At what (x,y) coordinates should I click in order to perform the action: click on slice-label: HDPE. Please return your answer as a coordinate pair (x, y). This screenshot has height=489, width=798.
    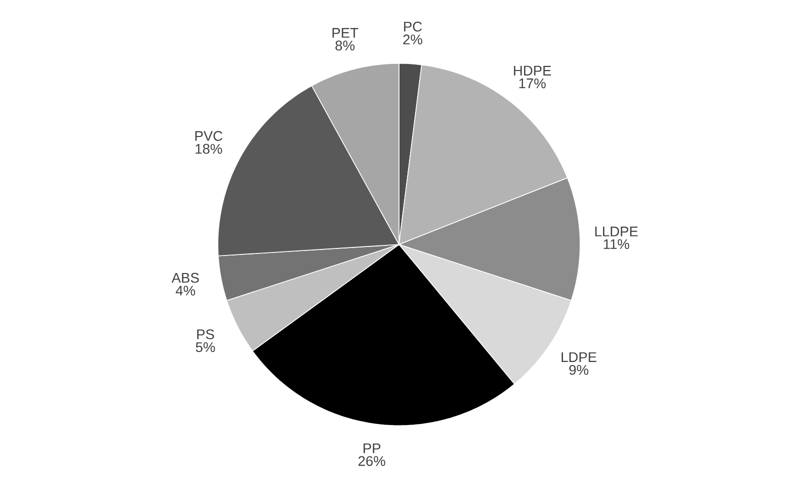
    Looking at the image, I should click on (532, 71).